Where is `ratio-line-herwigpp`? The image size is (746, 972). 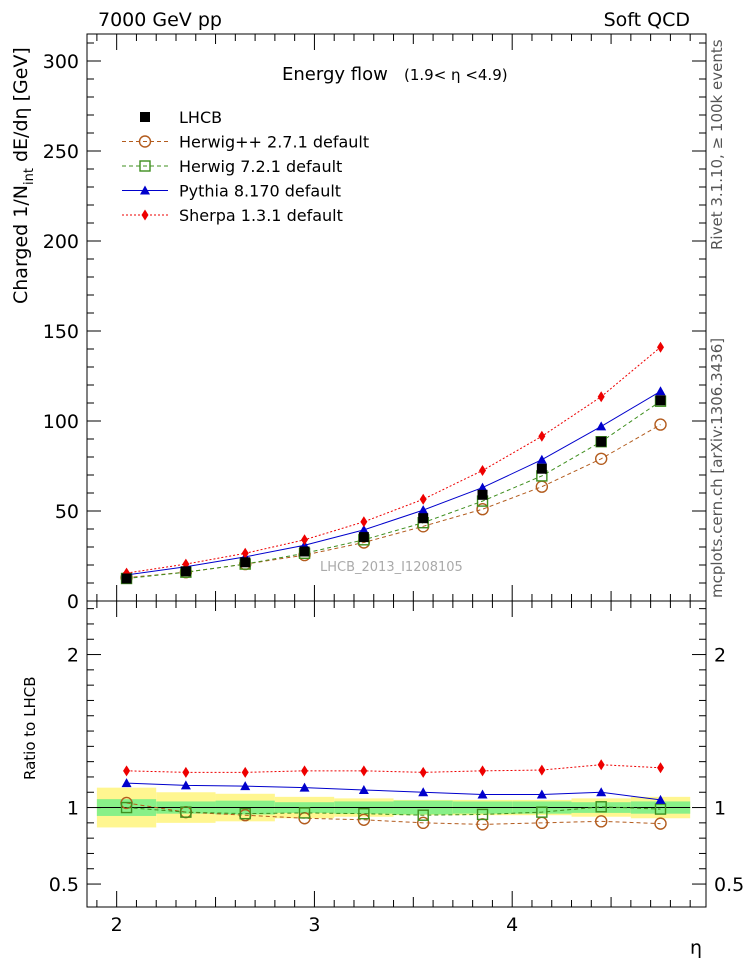
ratio-line-herwigpp is located at coordinates (393, 813).